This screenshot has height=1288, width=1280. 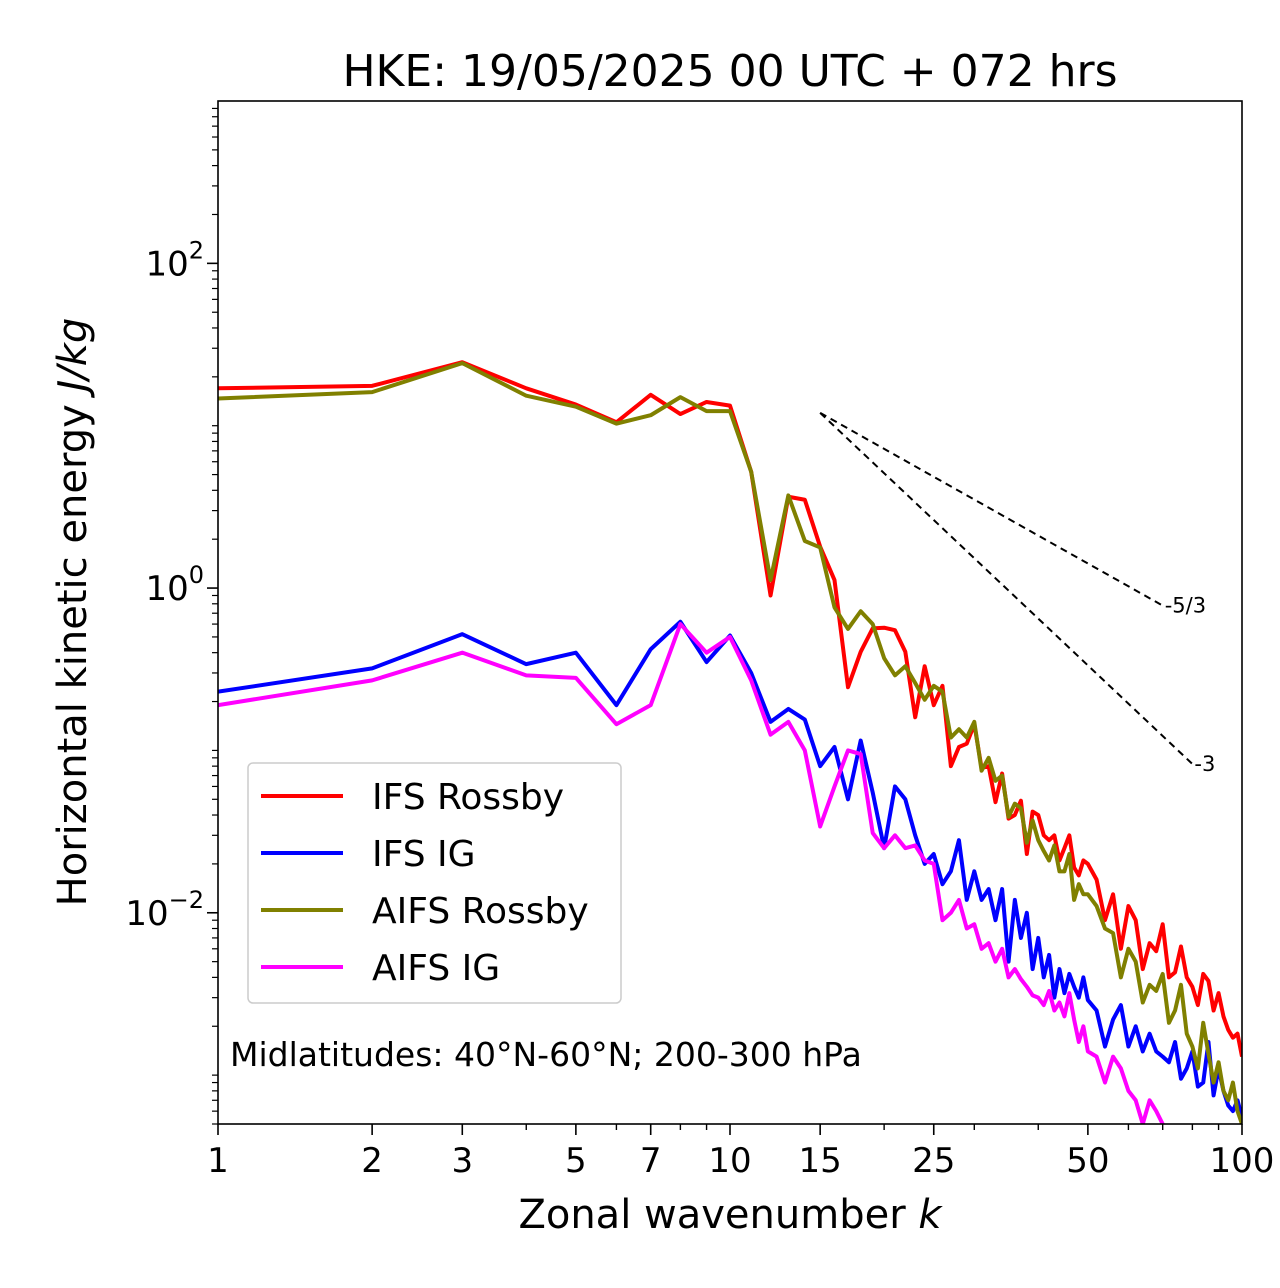 What do you see at coordinates (820, 1161) in the screenshot?
I see `x-tick-label: 15` at bounding box center [820, 1161].